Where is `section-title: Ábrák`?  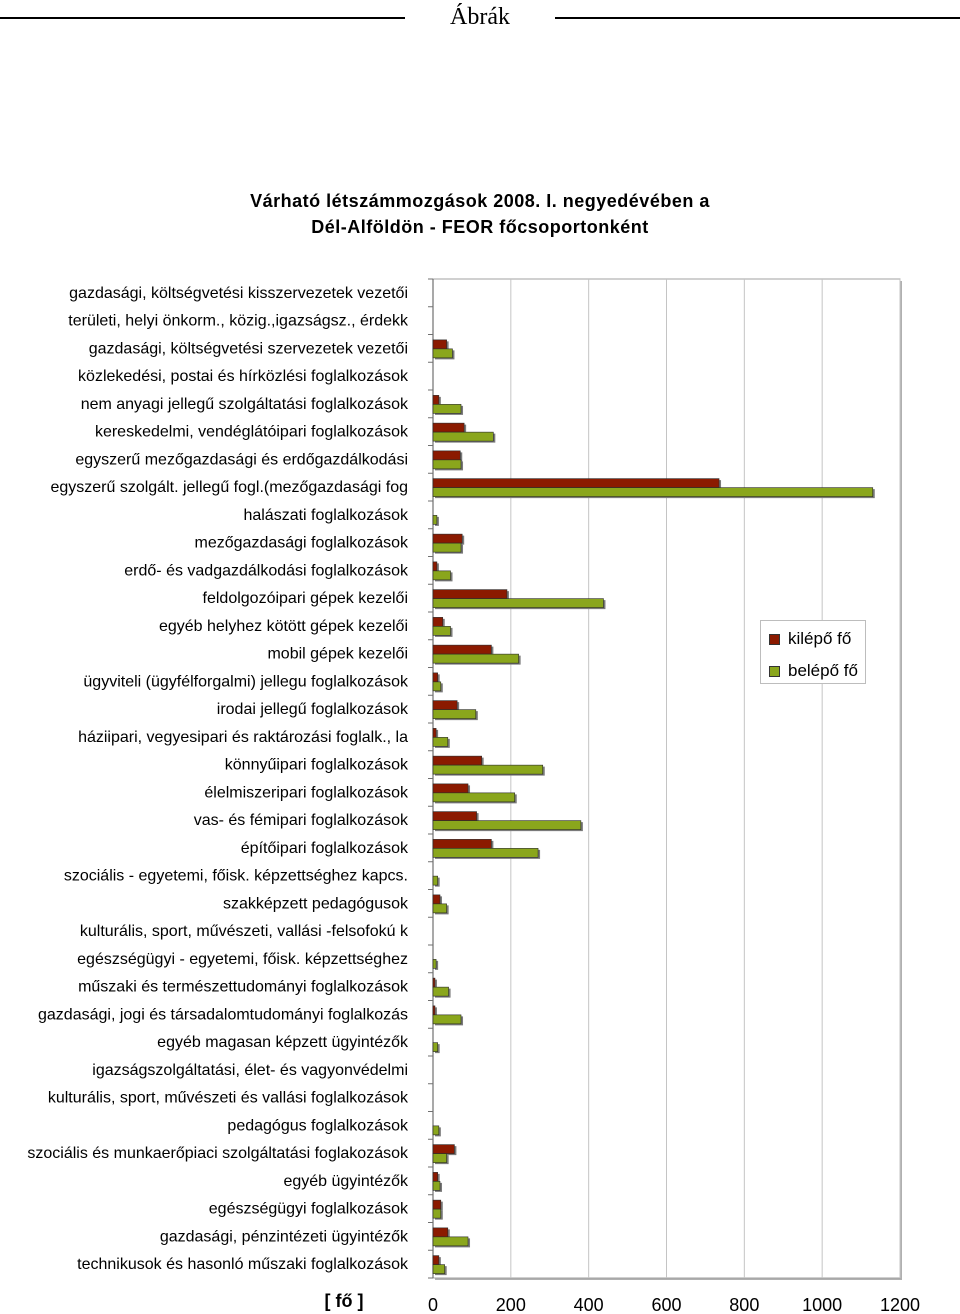
section-title: Ábrák is located at coordinates (480, 17).